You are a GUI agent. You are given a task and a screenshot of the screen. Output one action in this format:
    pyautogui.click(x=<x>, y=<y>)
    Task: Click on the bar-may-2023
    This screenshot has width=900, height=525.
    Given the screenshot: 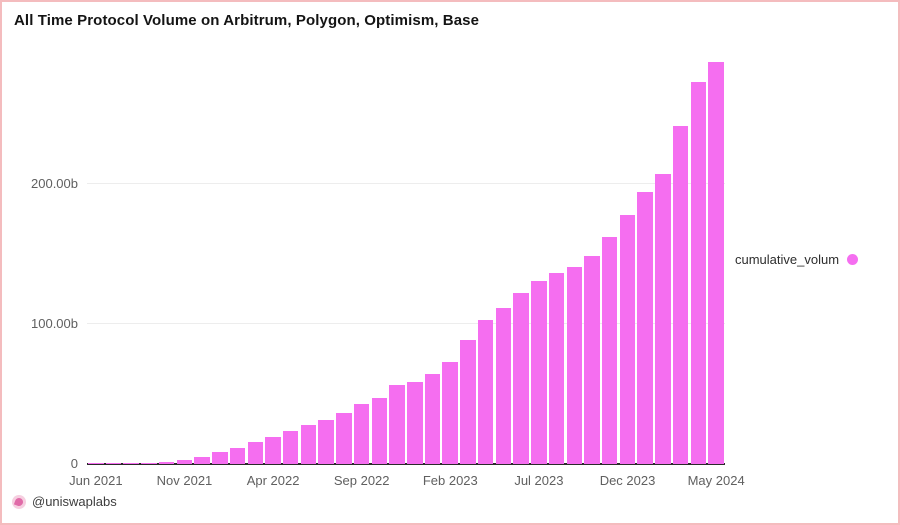 What is the action you would take?
    pyautogui.click(x=503, y=386)
    